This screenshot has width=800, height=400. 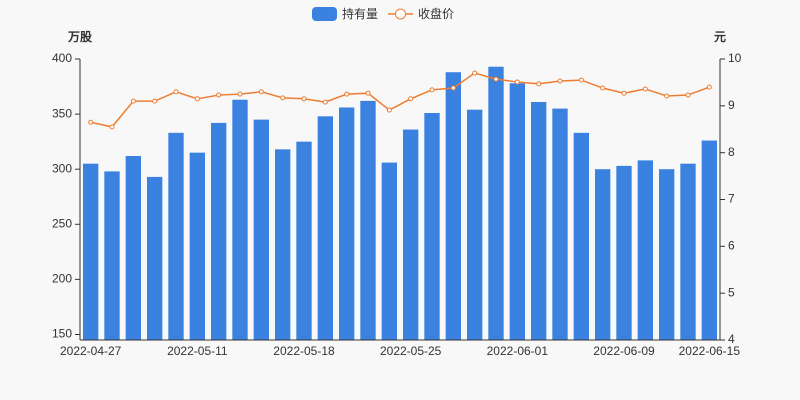 What do you see at coordinates (731, 246) in the screenshot?
I see `y2-tick-label: 6` at bounding box center [731, 246].